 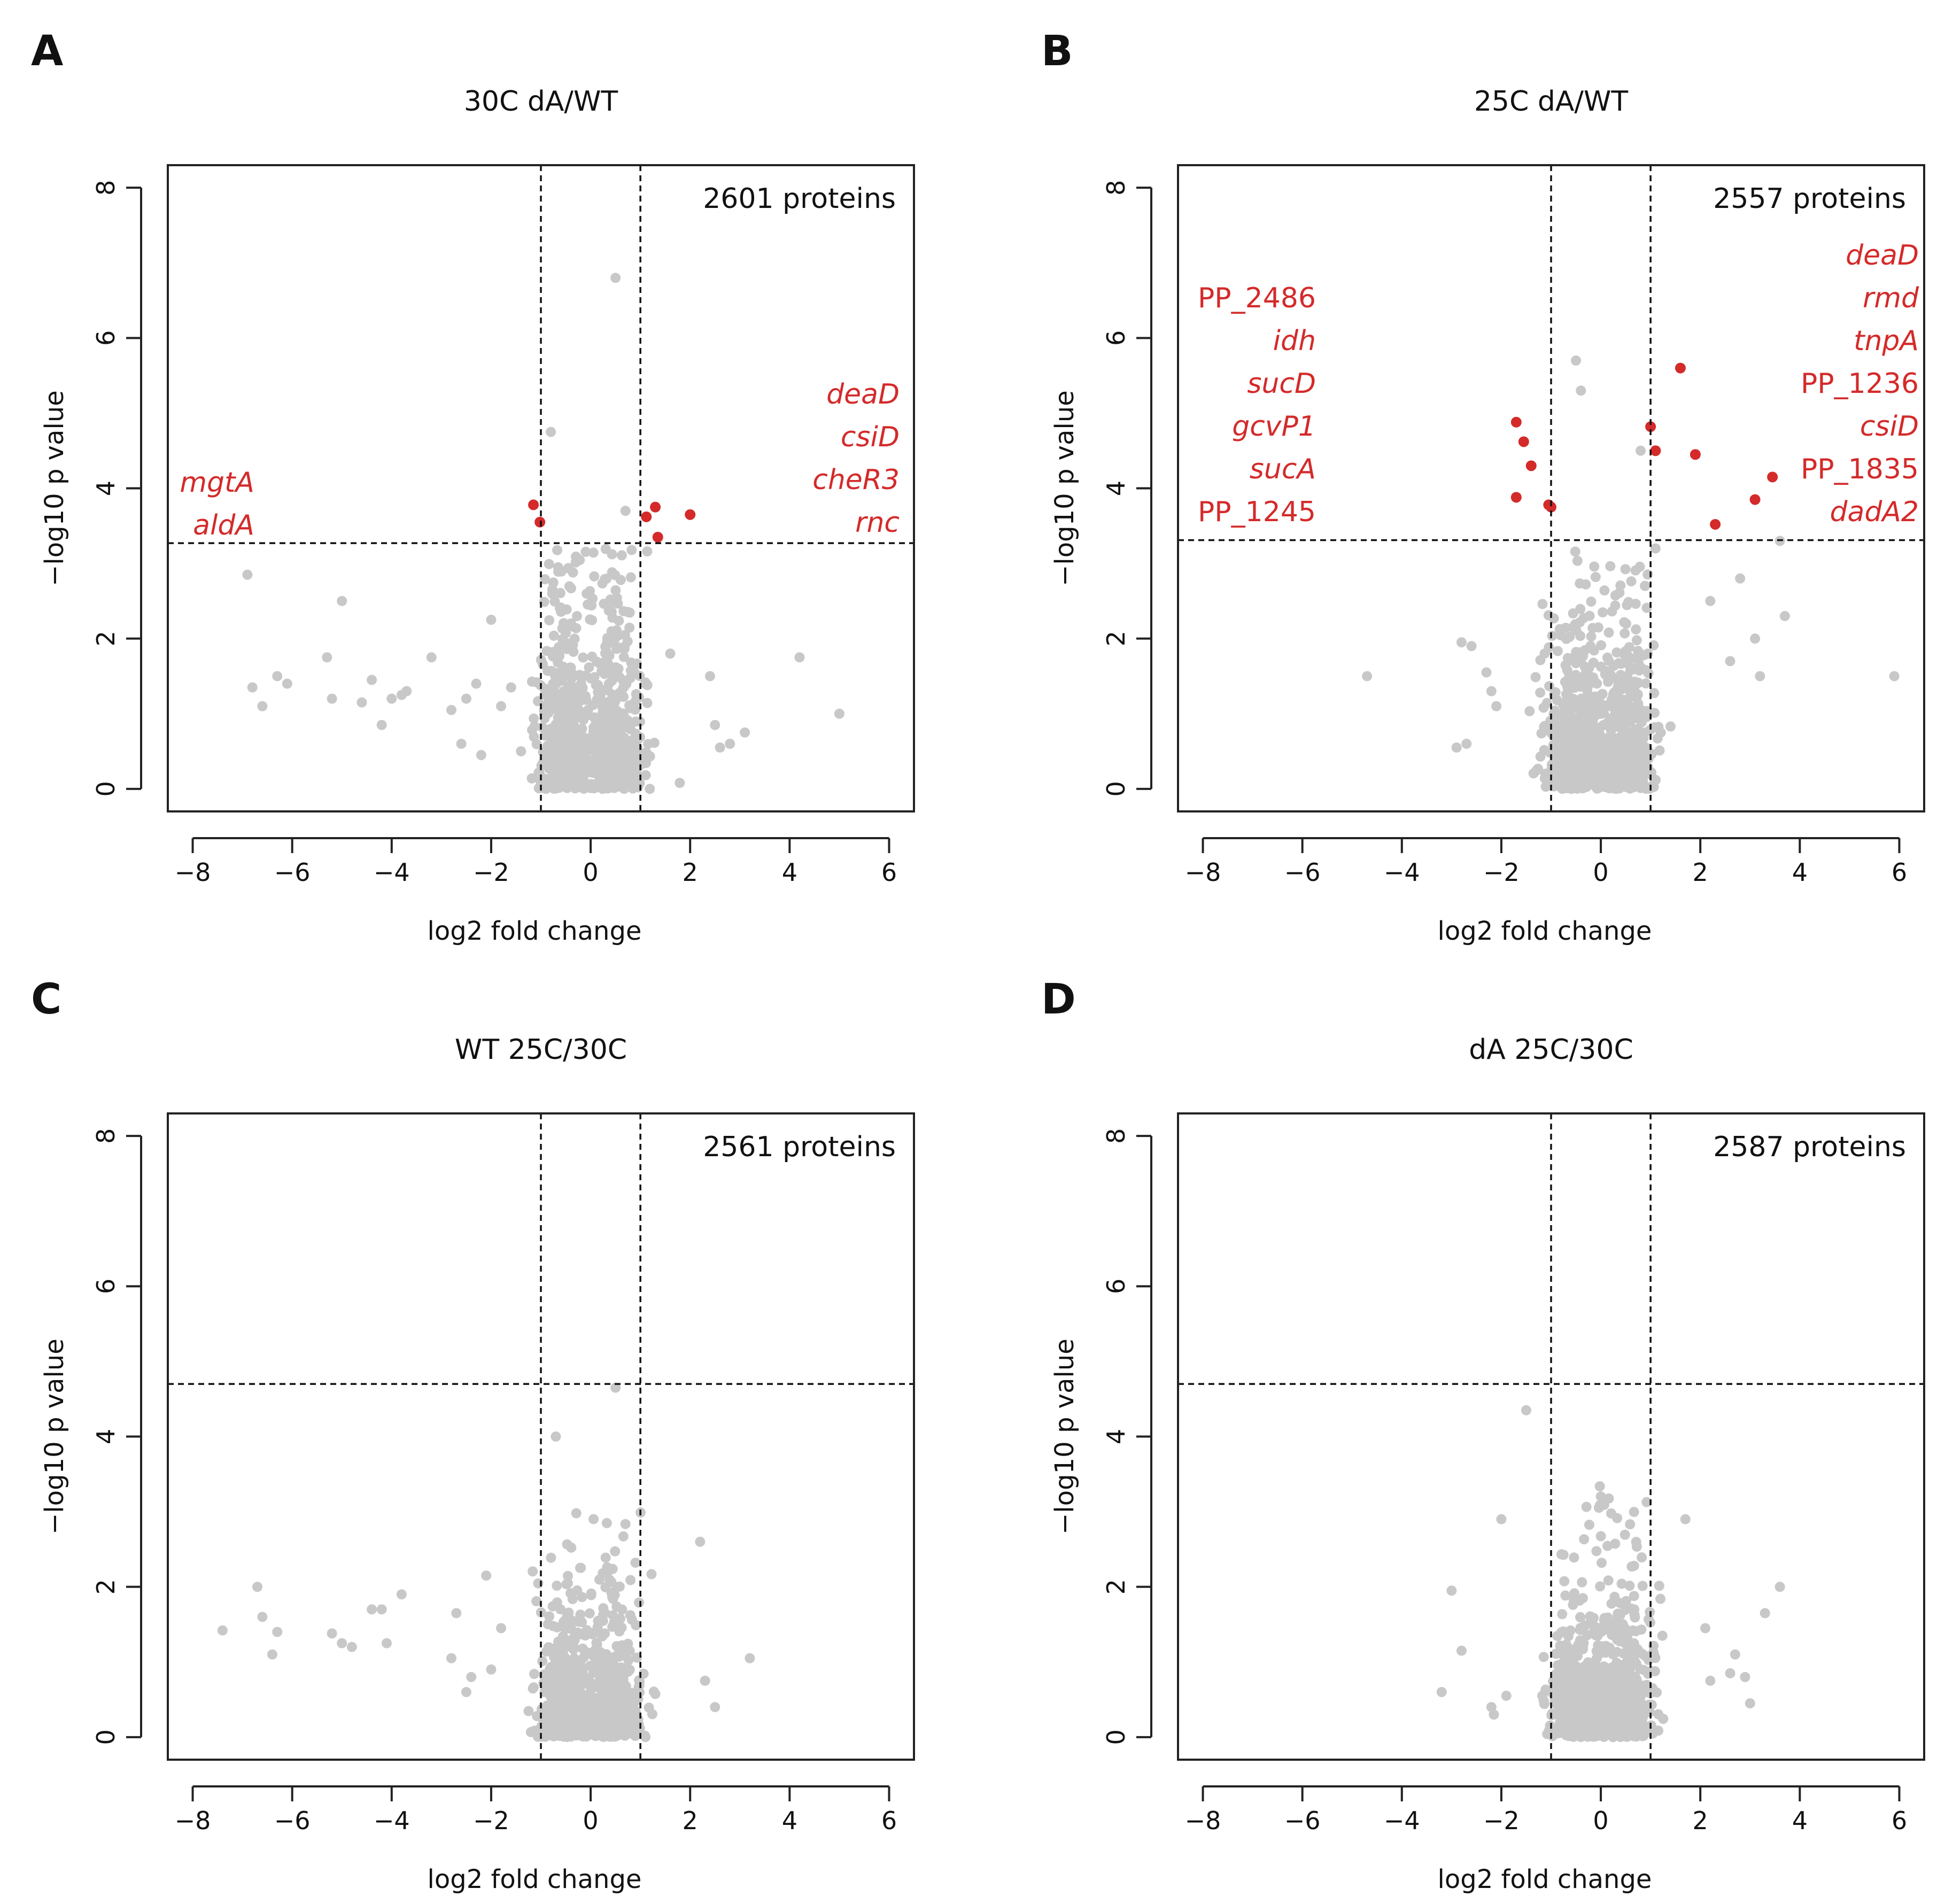 What do you see at coordinates (392, 873) in the screenshot?
I see `x-tick-label: −4` at bounding box center [392, 873].